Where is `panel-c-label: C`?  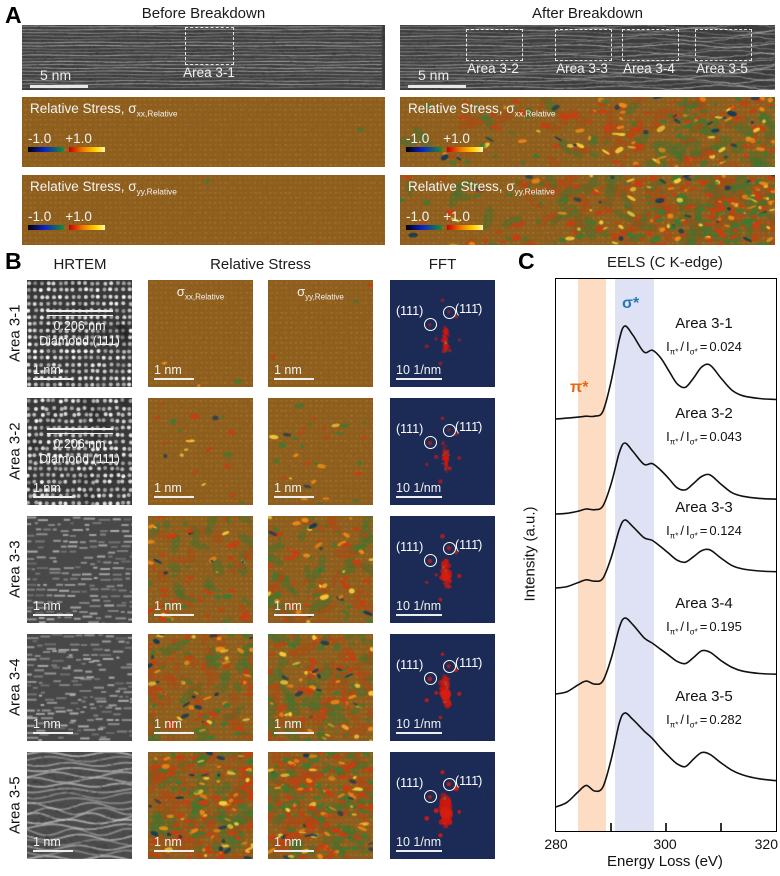
panel-c-label: C is located at coordinates (526, 261).